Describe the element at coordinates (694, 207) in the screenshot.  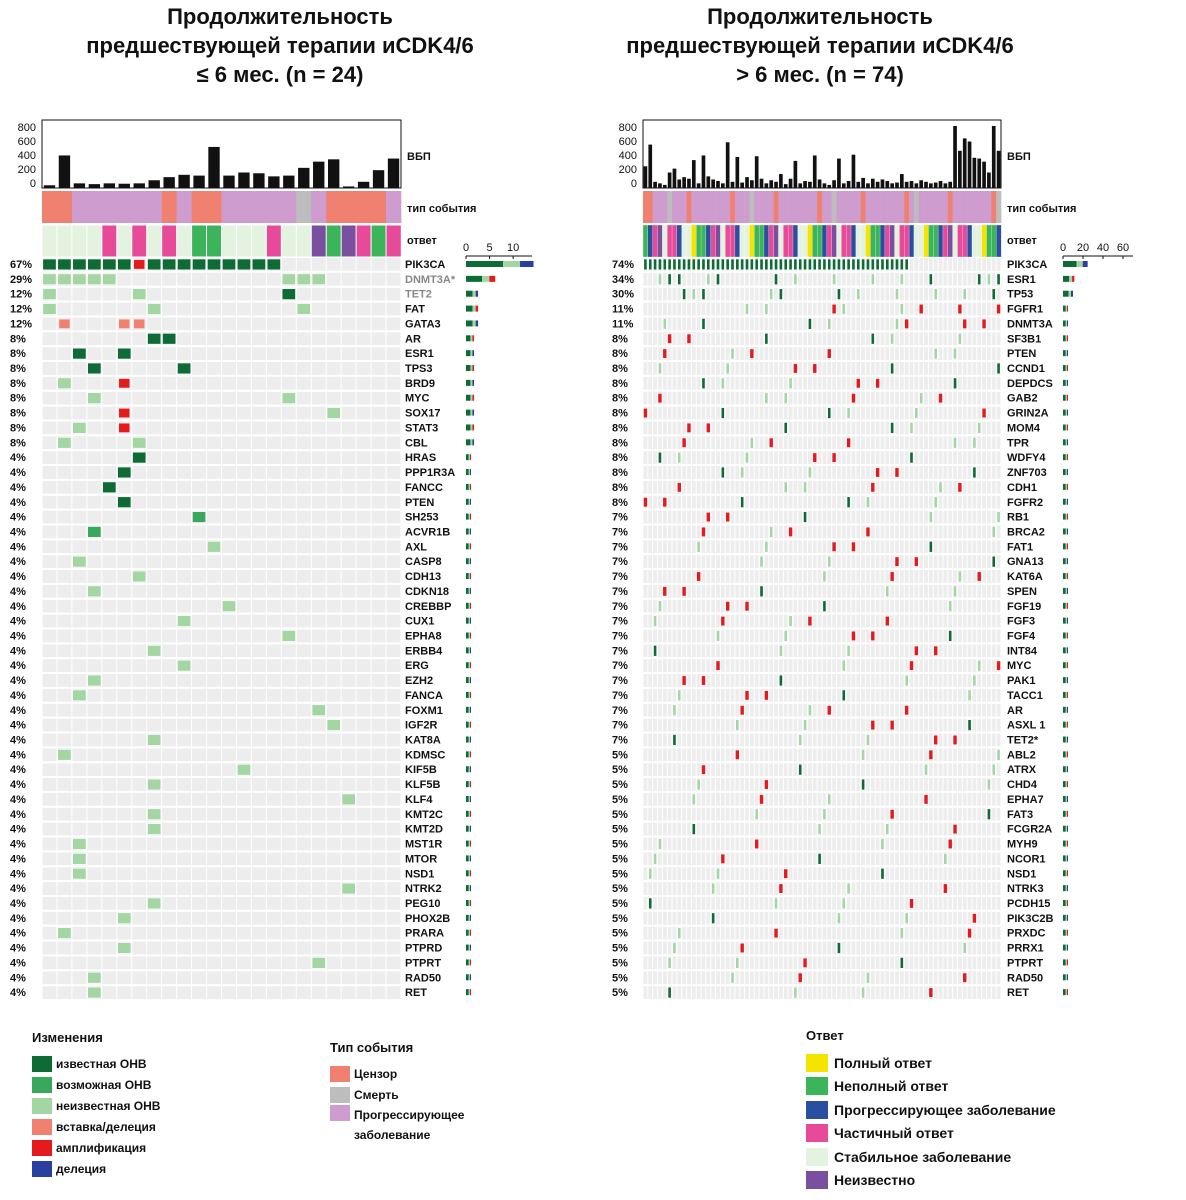
I see `event-cell` at that location.